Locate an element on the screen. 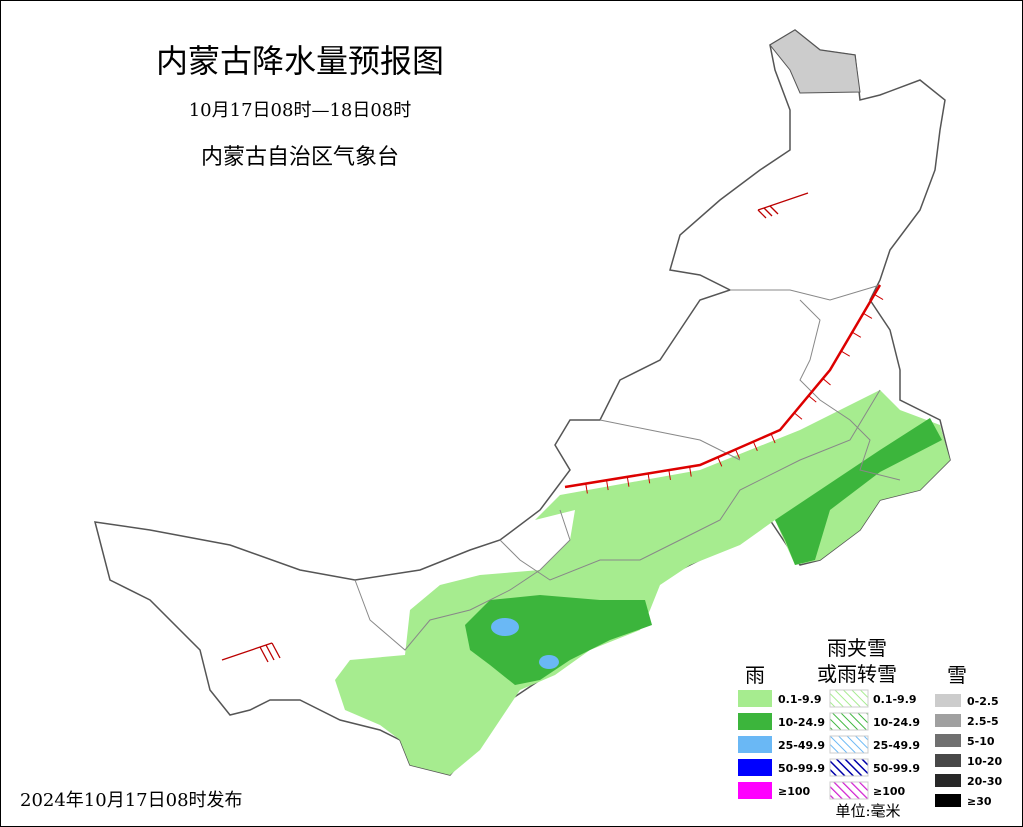 The width and height of the screenshot is (1023, 827). period: 10月17日08时—18日08时 is located at coordinates (300, 110).